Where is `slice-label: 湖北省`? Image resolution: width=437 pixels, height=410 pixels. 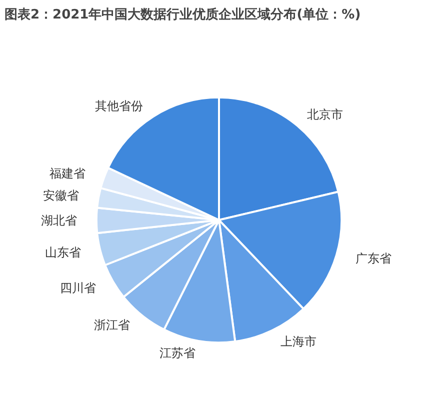 slice-label: 湖北省 is located at coordinates (58, 220).